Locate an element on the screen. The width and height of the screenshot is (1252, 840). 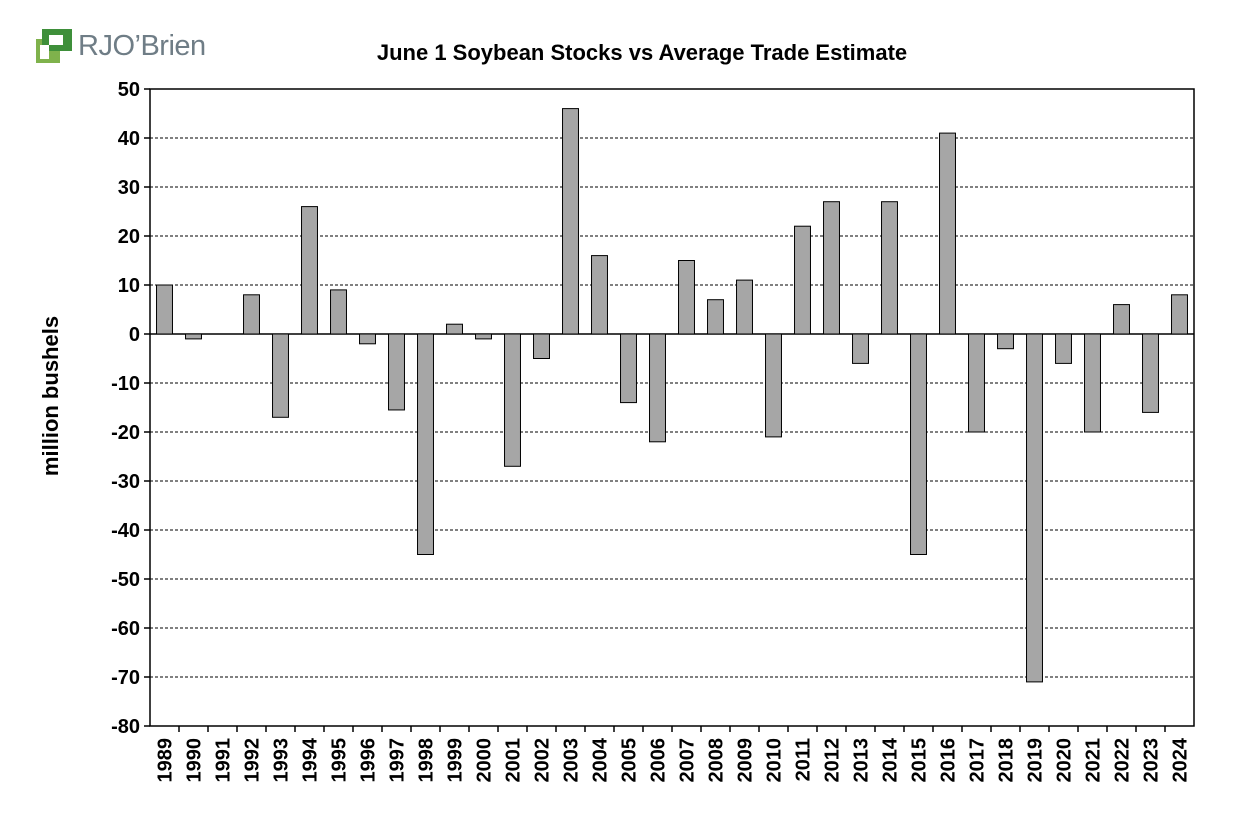
bar-1989 is located at coordinates (164, 309).